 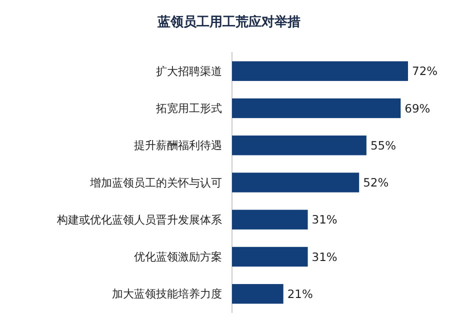 I want to click on data-label: 72%, so click(x=425, y=71).